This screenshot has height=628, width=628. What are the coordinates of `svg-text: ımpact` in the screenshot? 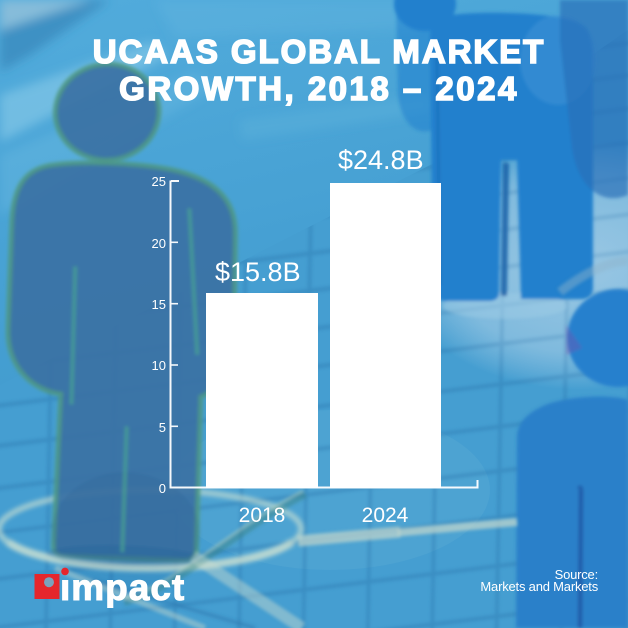 It's located at (122, 587).